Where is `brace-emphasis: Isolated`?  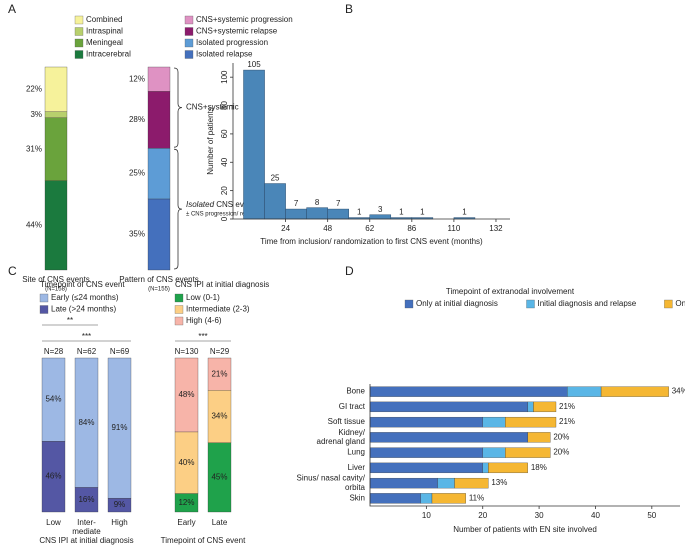 brace-emphasis: Isolated is located at coordinates (200, 204).